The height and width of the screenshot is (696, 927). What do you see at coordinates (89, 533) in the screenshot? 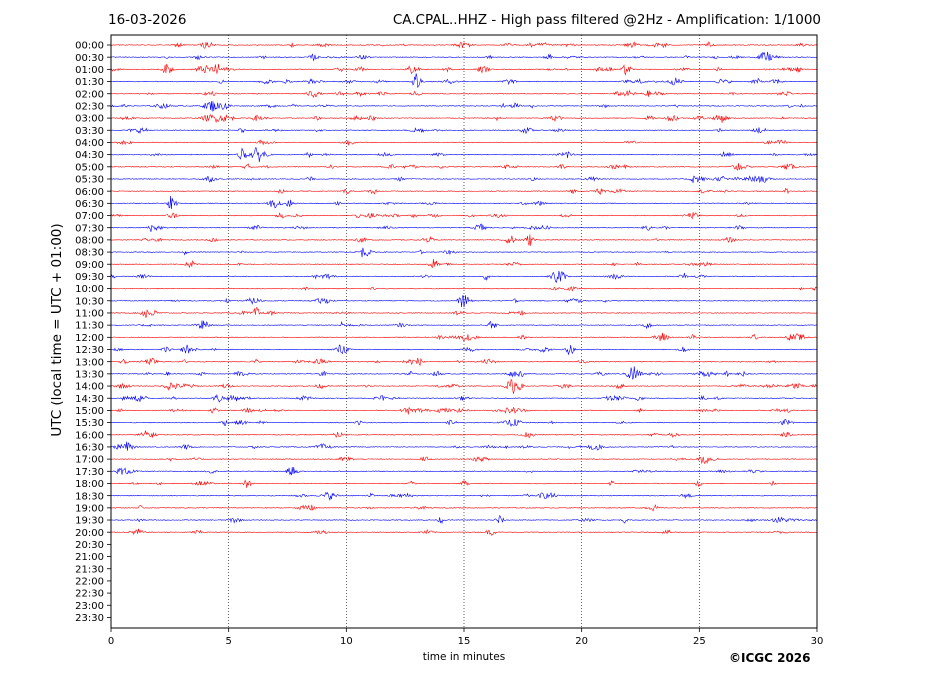
I see `y-tick-label: 20:00` at bounding box center [89, 533].